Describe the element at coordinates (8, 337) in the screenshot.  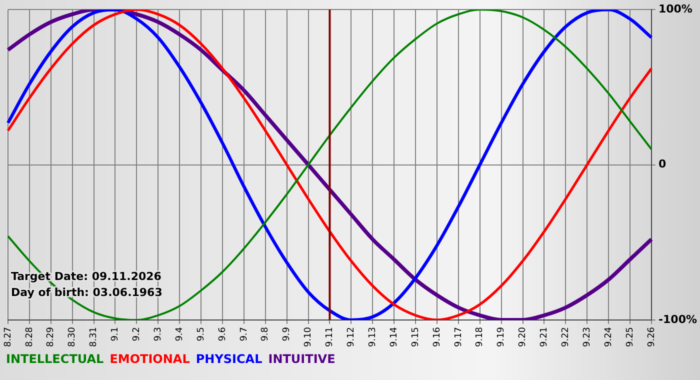
I see `x-tick-label: 8.27` at that location.